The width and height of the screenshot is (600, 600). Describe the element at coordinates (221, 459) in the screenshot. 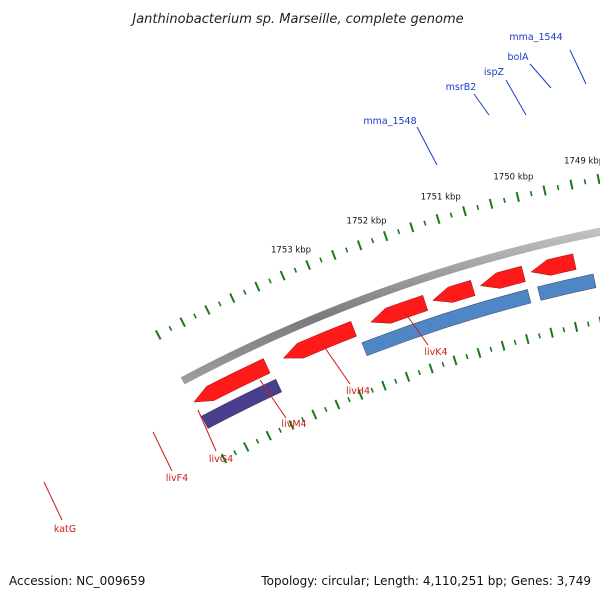

I see `gene-label-livg4: livG4` at that location.